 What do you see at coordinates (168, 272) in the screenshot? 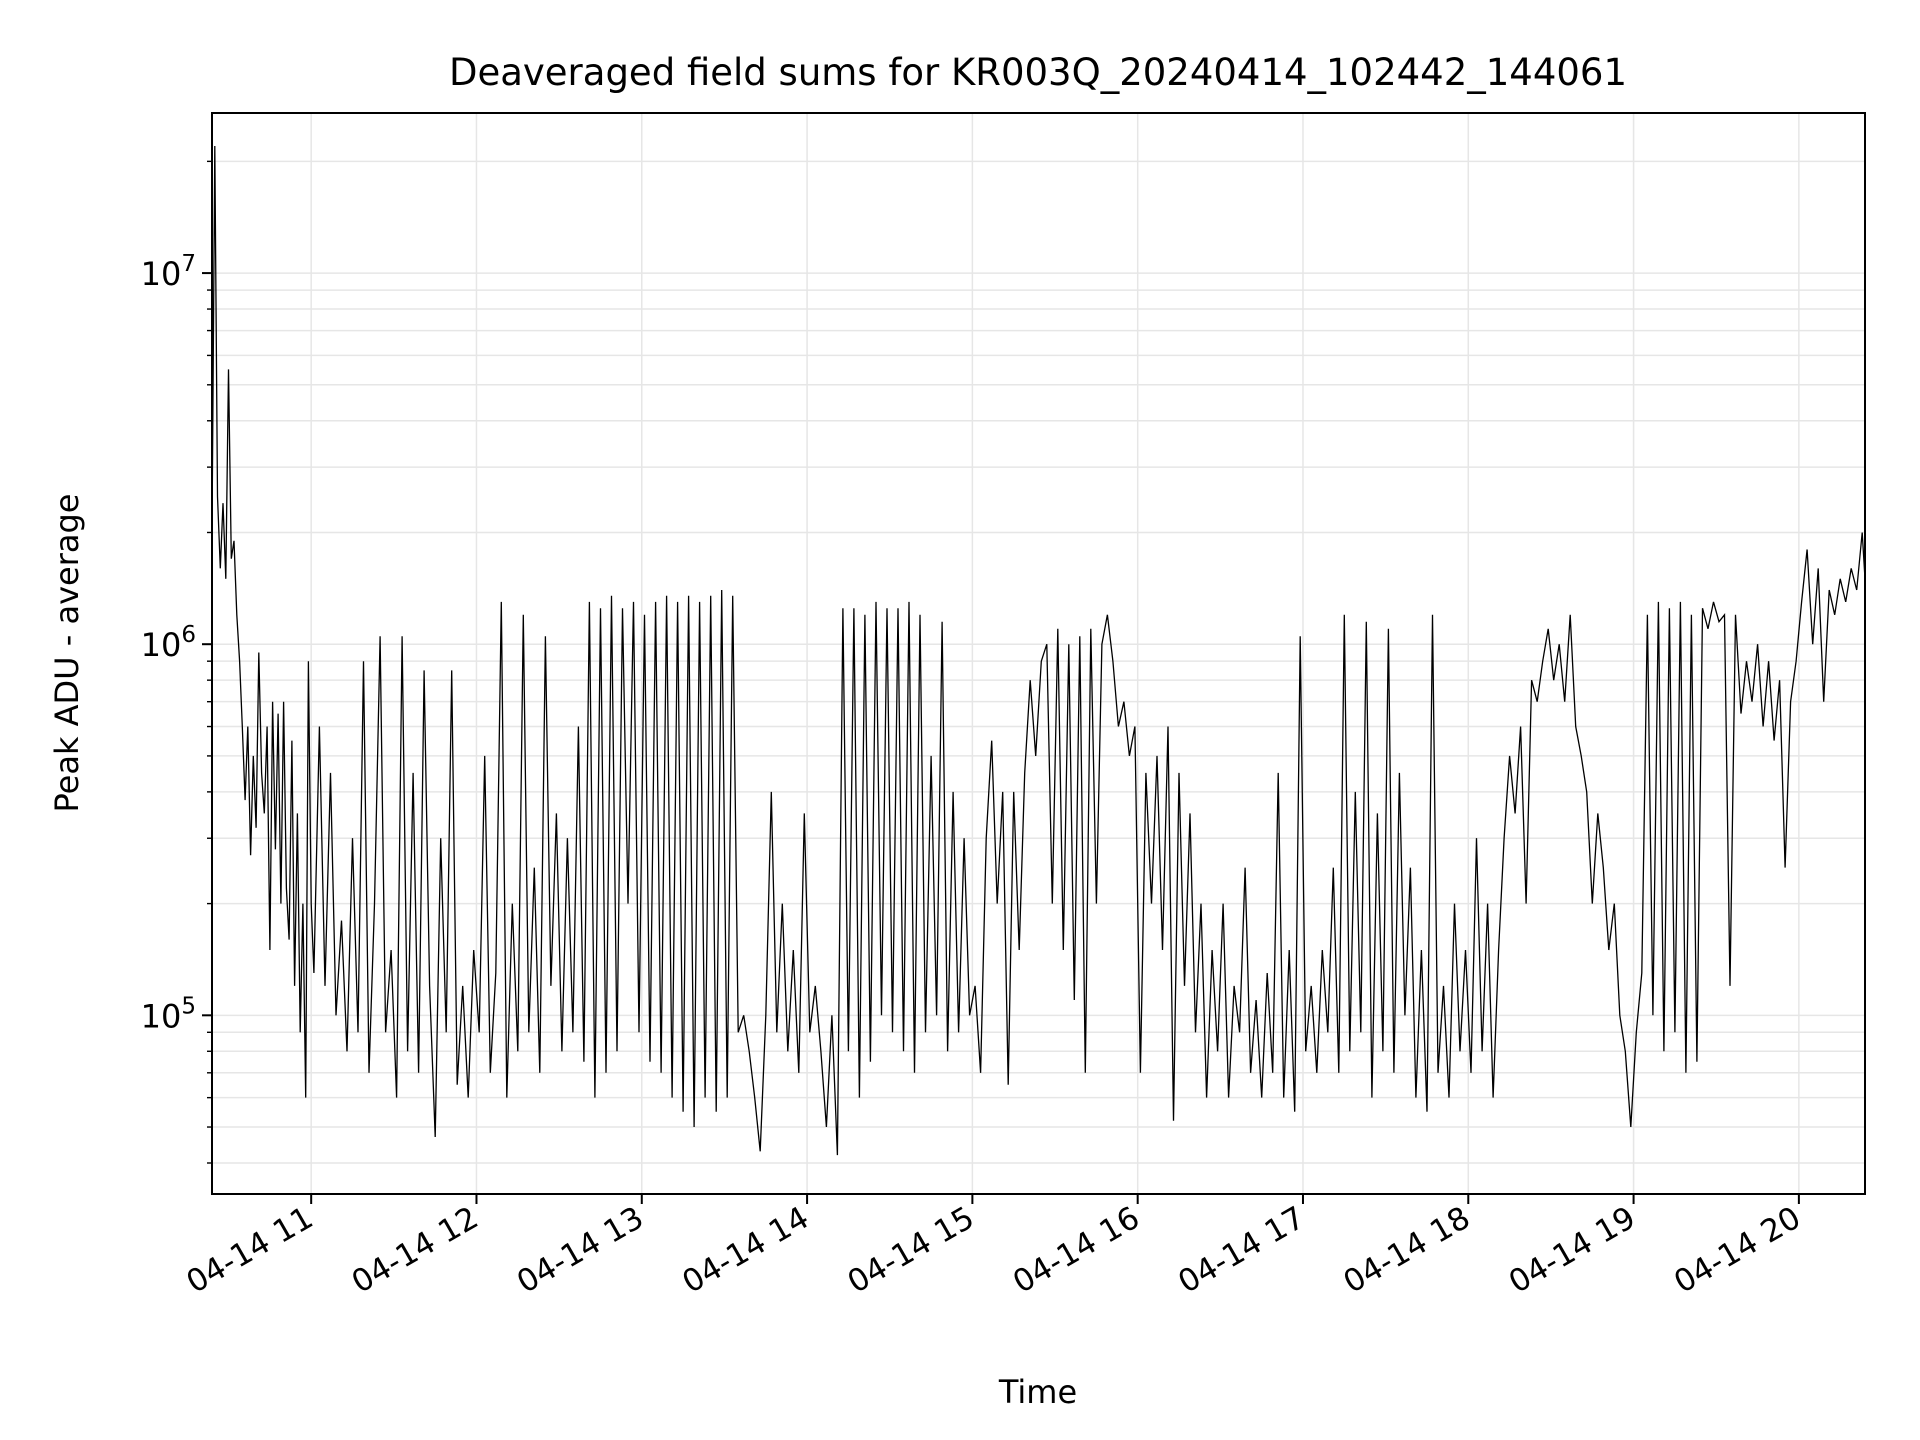
I see `y-tick-label: 10⁷` at bounding box center [168, 272].